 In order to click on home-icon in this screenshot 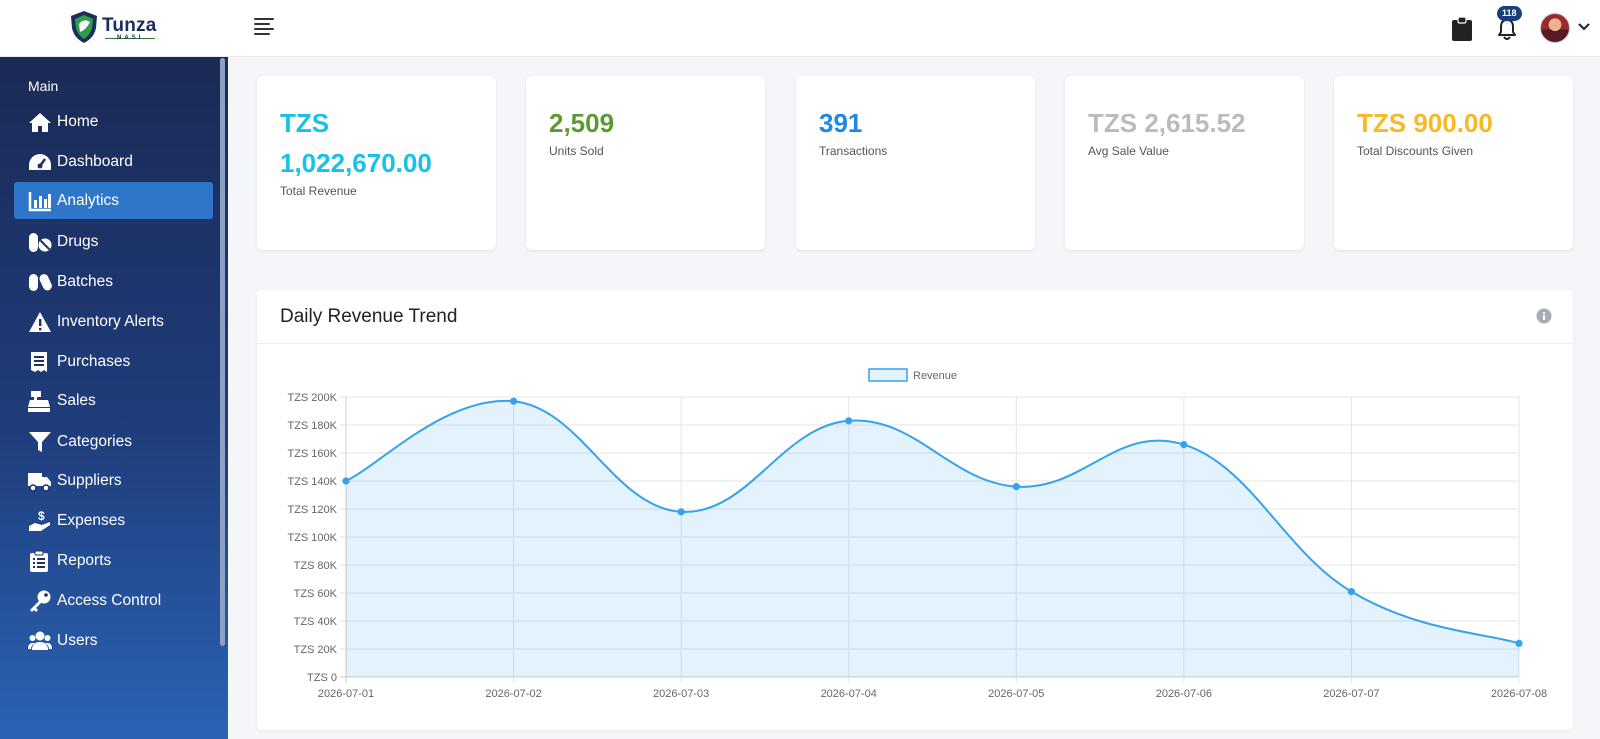, I will do `click(40, 122)`.